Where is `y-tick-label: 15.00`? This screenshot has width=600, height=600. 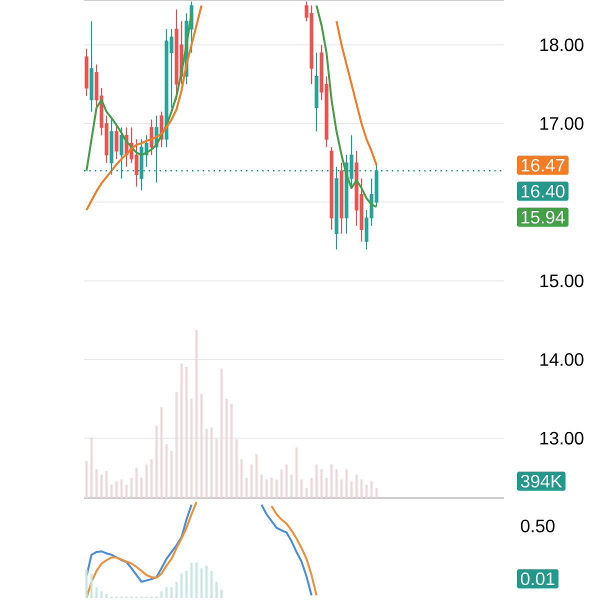 y-tick-label: 15.00 is located at coordinates (562, 281).